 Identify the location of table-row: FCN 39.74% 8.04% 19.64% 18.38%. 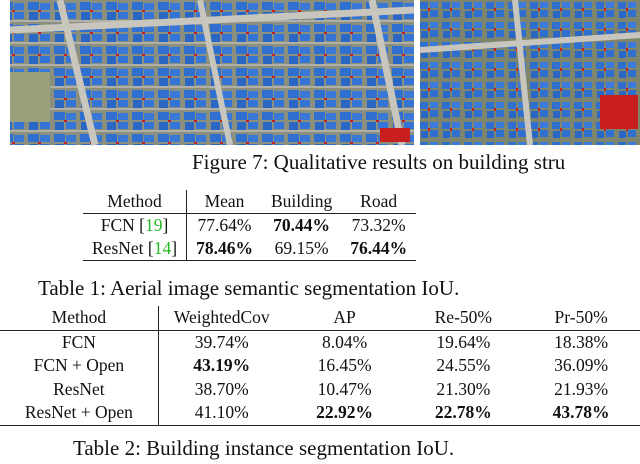
(320, 342).